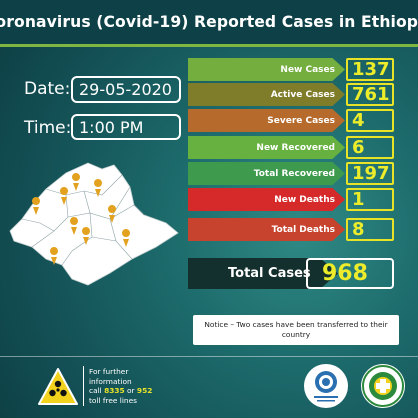 Image resolution: width=418 pixels, height=418 pixels. What do you see at coordinates (126, 127) in the screenshot?
I see `time-value: 1:00 PM` at bounding box center [126, 127].